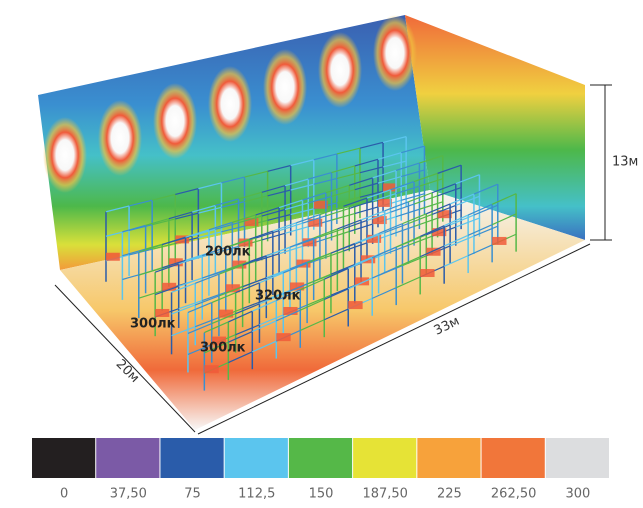 This screenshot has height=508, width=643. Describe the element at coordinates (64, 494) in the screenshot. I see `scale-label: 0` at that location.